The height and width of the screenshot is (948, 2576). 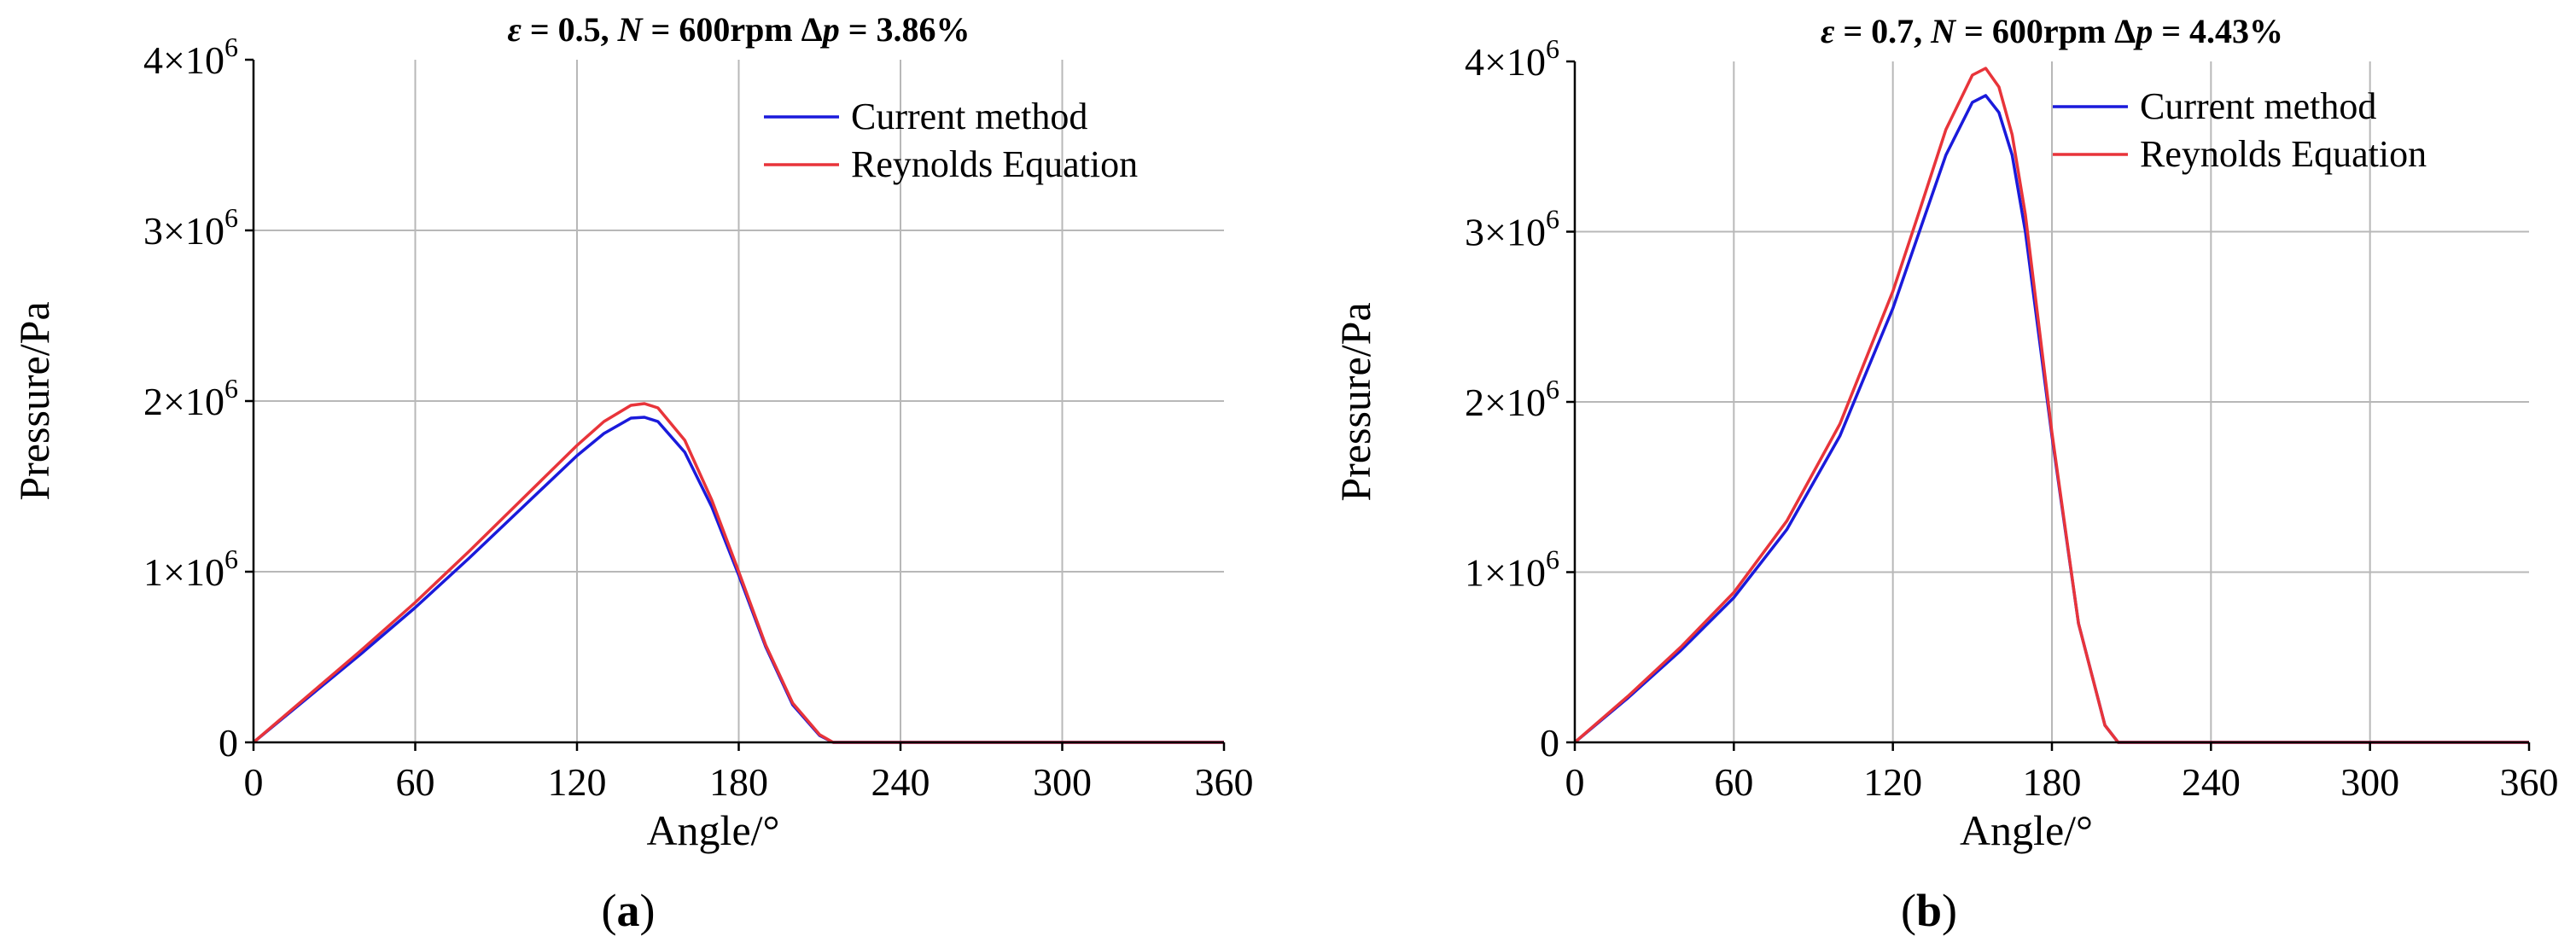 I want to click on panel-label: (a), so click(x=629, y=910).